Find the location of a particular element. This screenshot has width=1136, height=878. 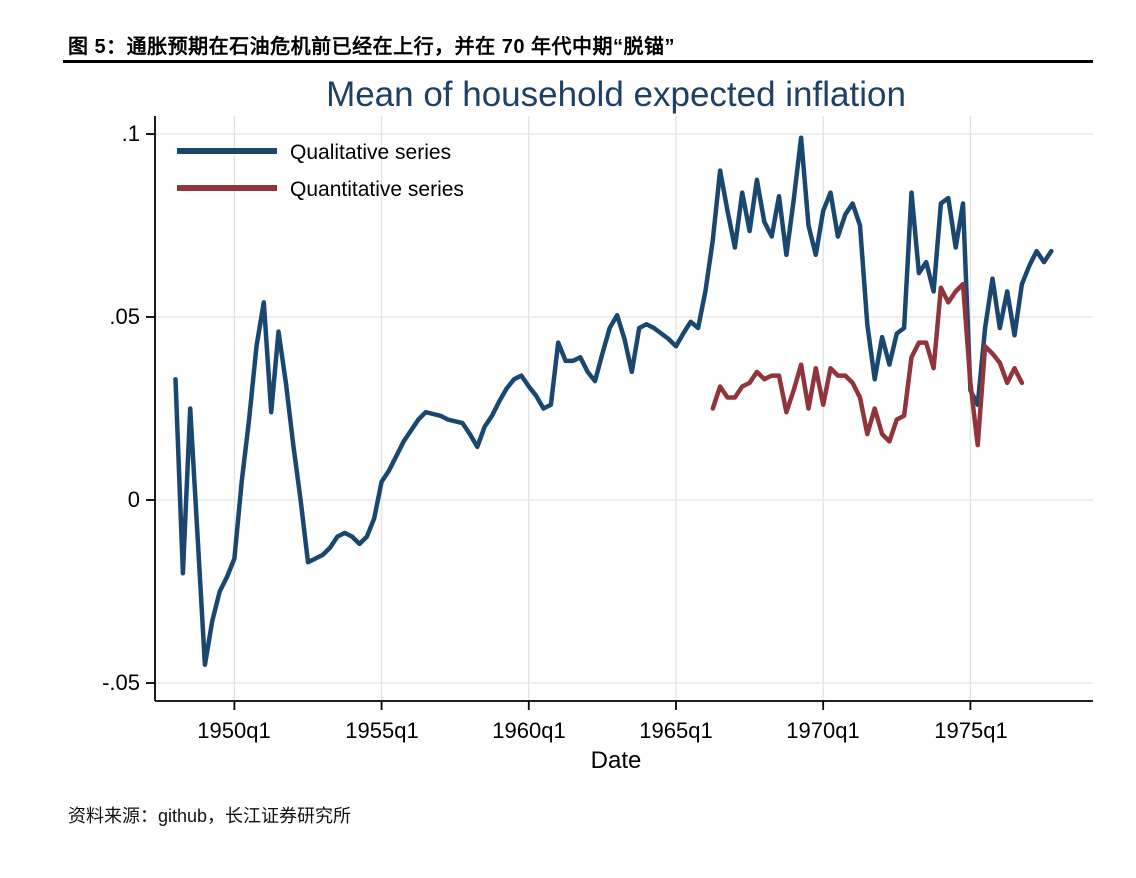

y-tick-label: .1 is located at coordinates (131, 133).